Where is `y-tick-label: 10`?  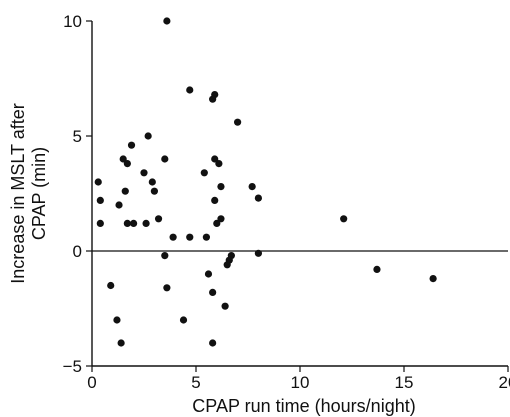
y-tick-label: 10 is located at coordinates (72, 21).